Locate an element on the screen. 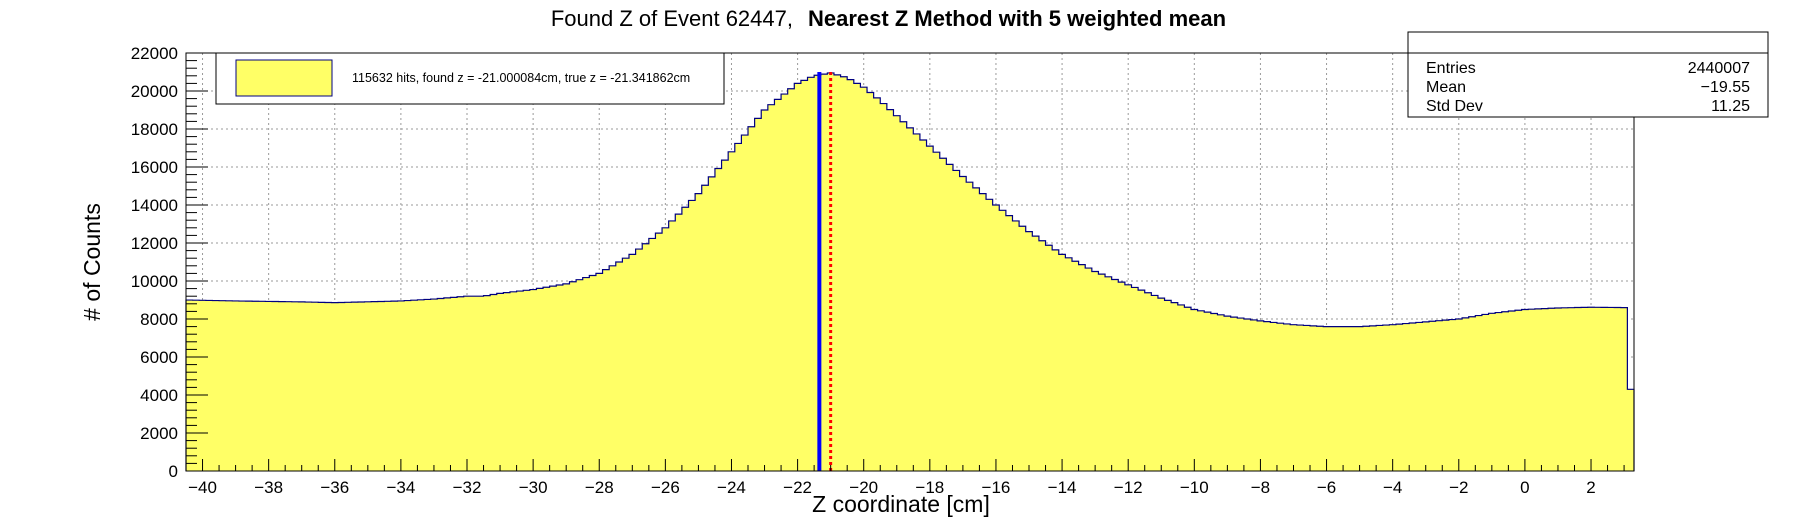  x-tick-label: −18 is located at coordinates (929, 487).